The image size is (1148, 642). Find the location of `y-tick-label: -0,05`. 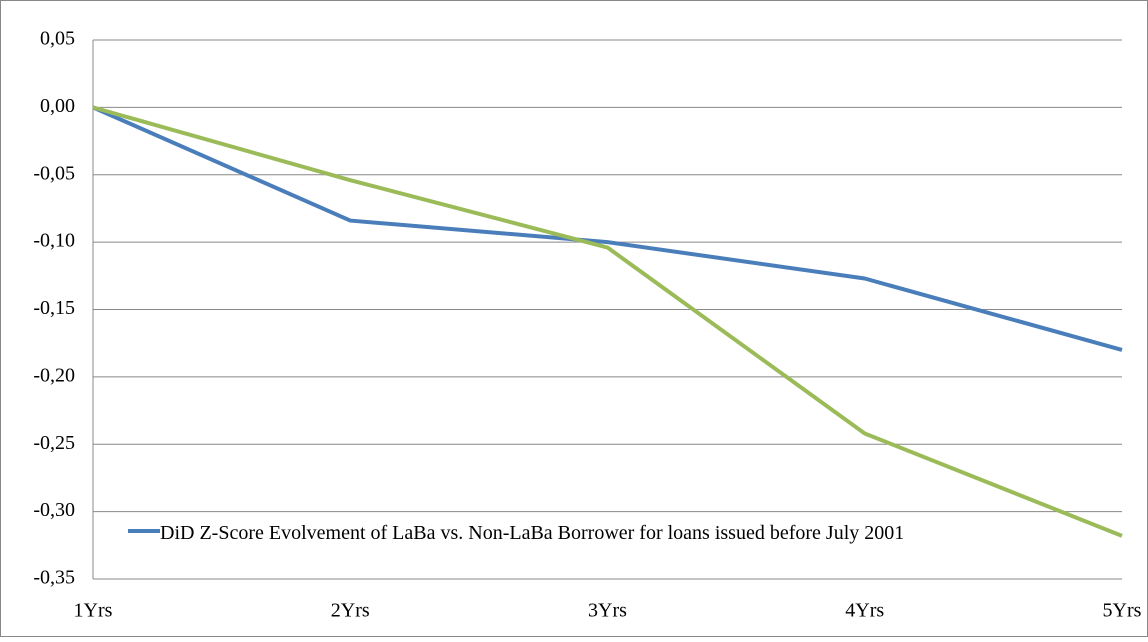

y-tick-label: -0,05 is located at coordinates (54, 173).